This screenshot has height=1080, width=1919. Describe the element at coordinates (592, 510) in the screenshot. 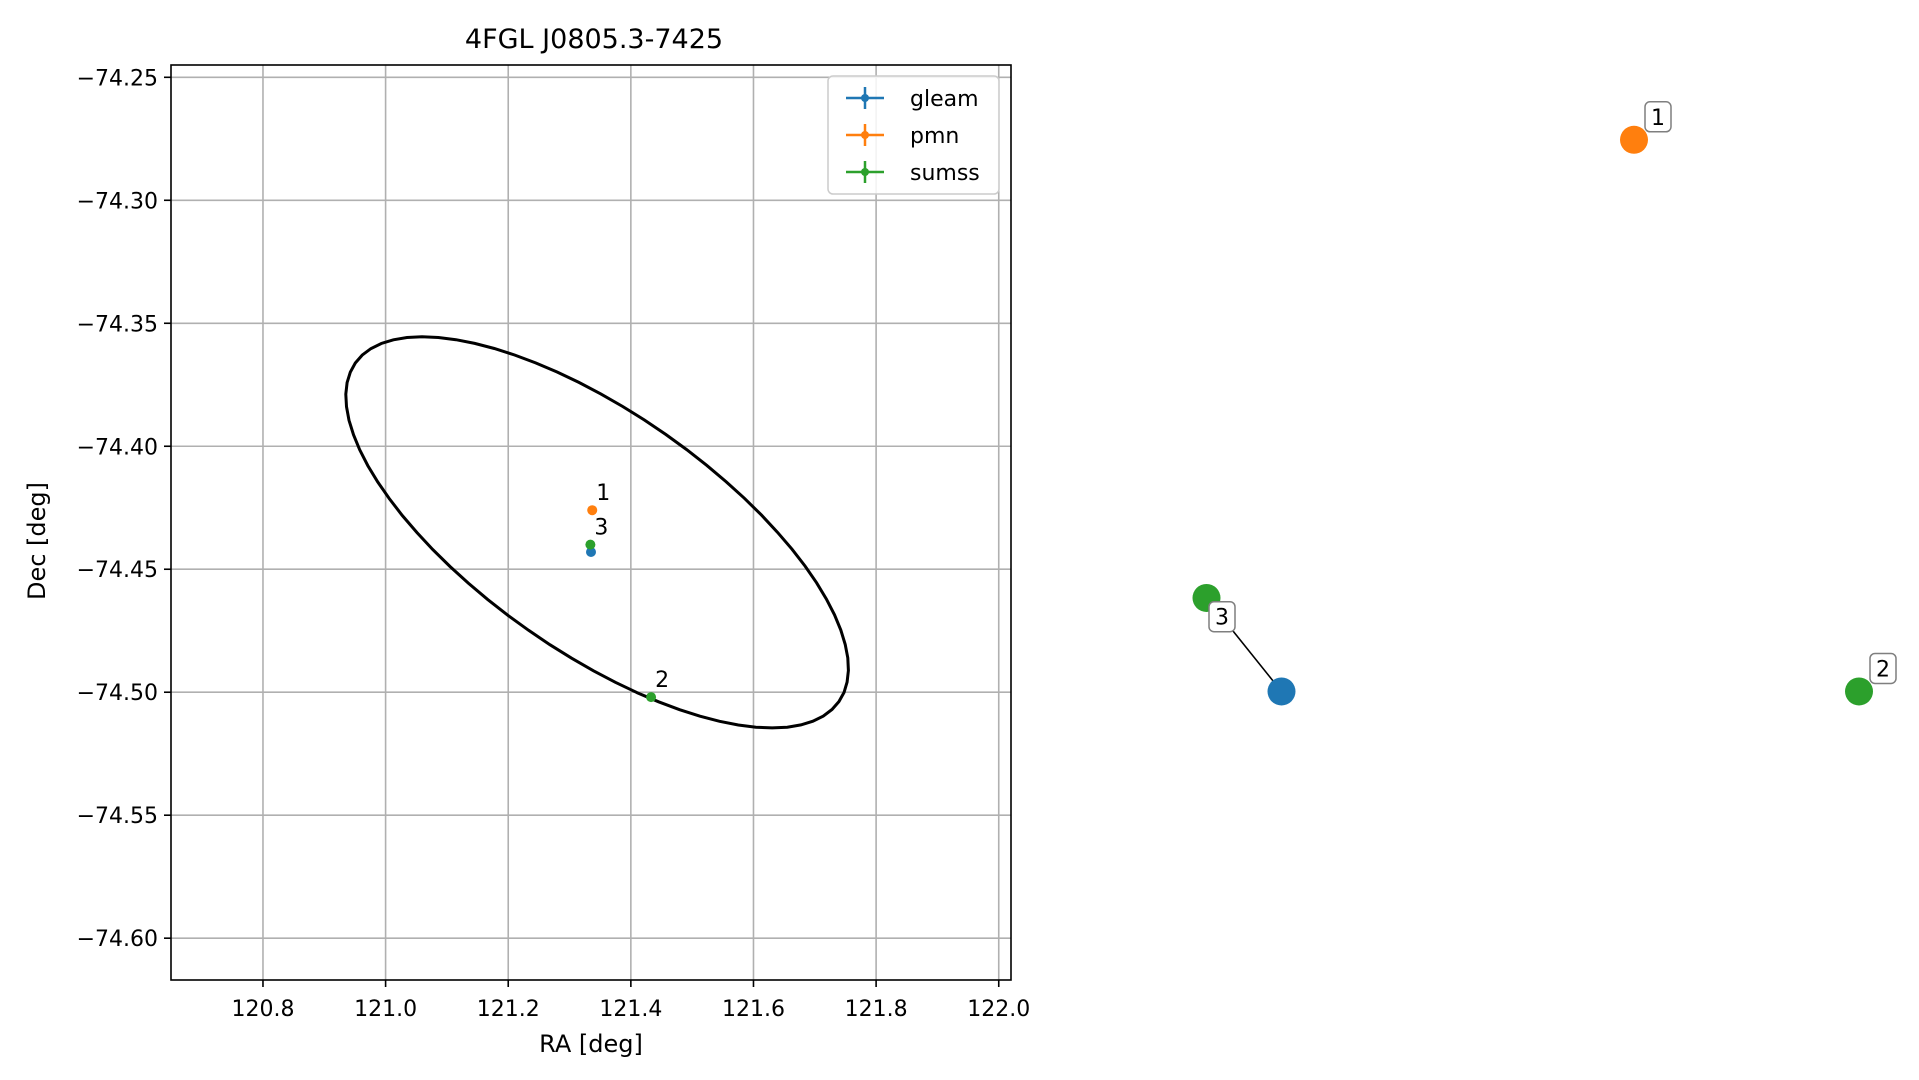

I see `point-pmn` at that location.